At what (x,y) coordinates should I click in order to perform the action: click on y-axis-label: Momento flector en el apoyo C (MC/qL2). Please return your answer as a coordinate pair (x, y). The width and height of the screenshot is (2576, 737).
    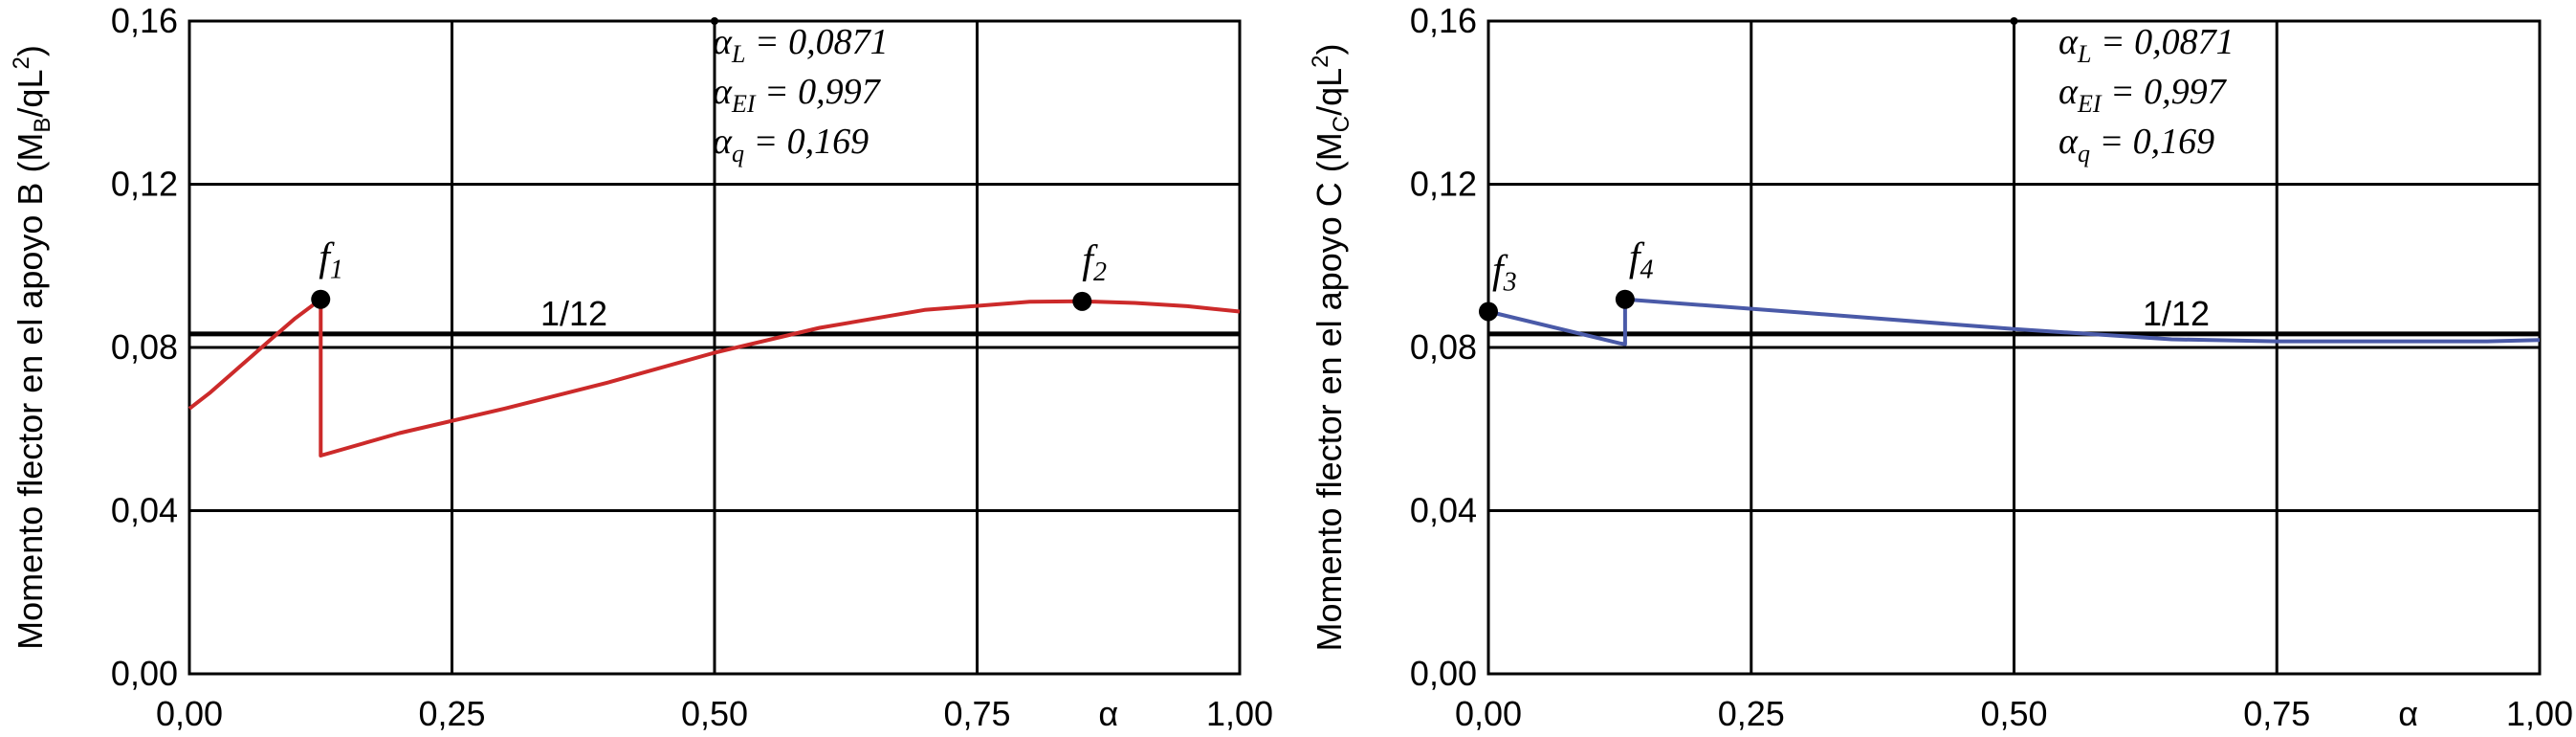
    Looking at the image, I should click on (1331, 348).